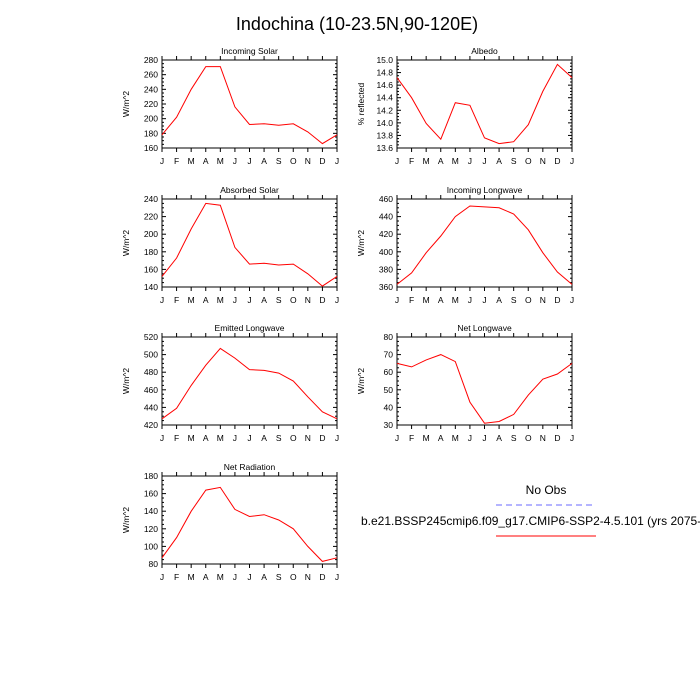 Image resolution: width=700 pixels, height=700 pixels. Describe the element at coordinates (384, 135) in the screenshot. I see `y-tick-label: 13.8` at that location.